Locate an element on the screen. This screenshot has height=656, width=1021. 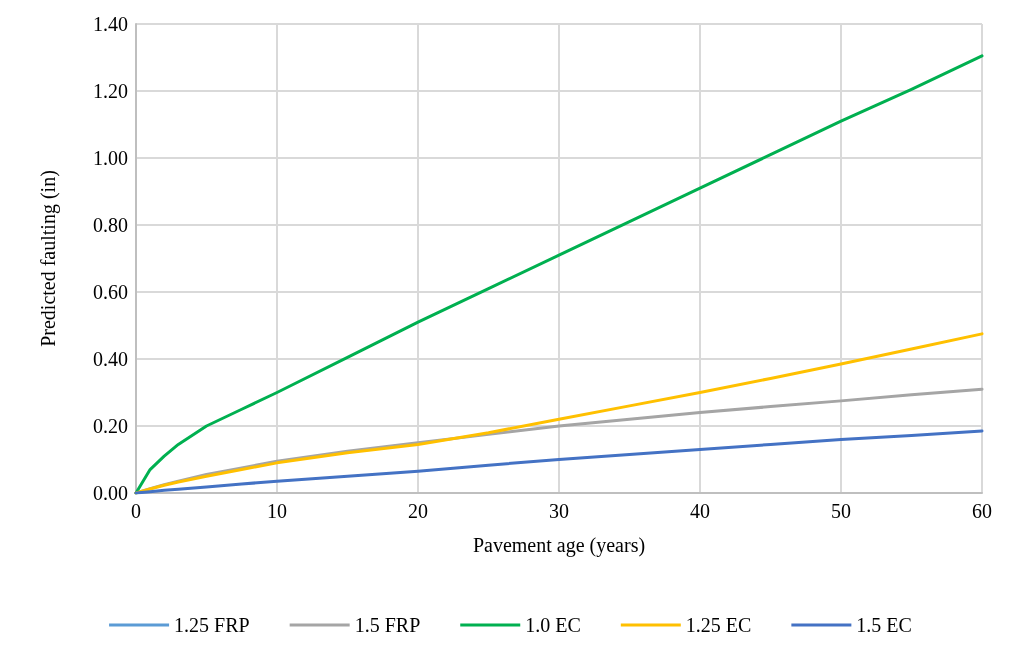
y-tick-label: 0.20 is located at coordinates (110, 426).